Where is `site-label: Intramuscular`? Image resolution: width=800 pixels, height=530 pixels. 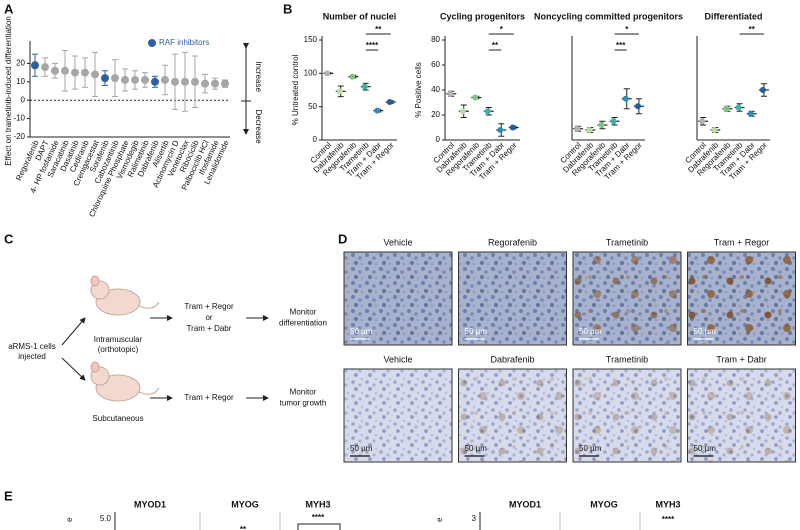 site-label: Intramuscular is located at coordinates (118, 339).